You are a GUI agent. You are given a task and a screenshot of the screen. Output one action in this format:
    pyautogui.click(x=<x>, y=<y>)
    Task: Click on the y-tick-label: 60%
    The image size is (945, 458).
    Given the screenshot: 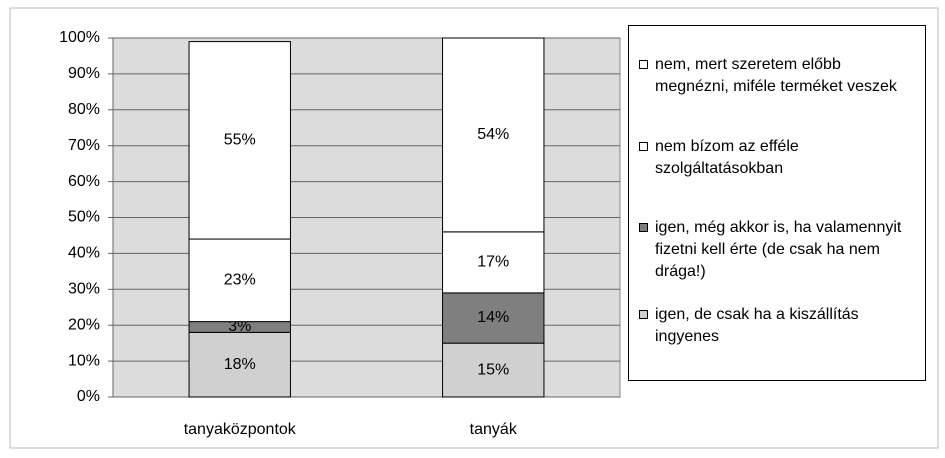 What is the action you would take?
    pyautogui.click(x=84, y=181)
    